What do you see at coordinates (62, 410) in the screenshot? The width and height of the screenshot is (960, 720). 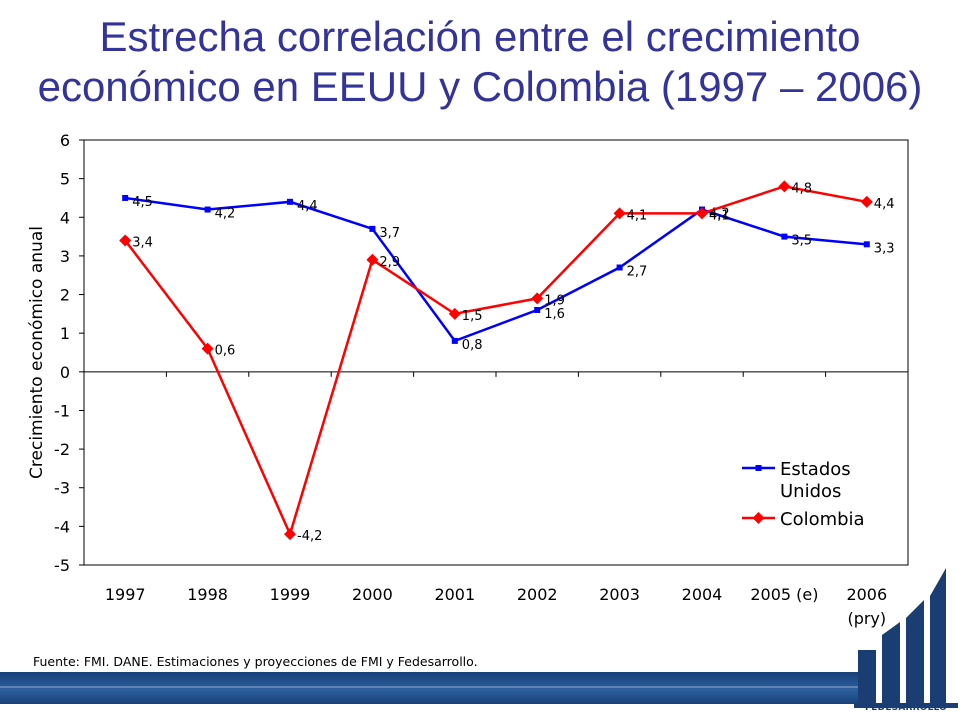 I see `y-tick-label: -1` at bounding box center [62, 410].